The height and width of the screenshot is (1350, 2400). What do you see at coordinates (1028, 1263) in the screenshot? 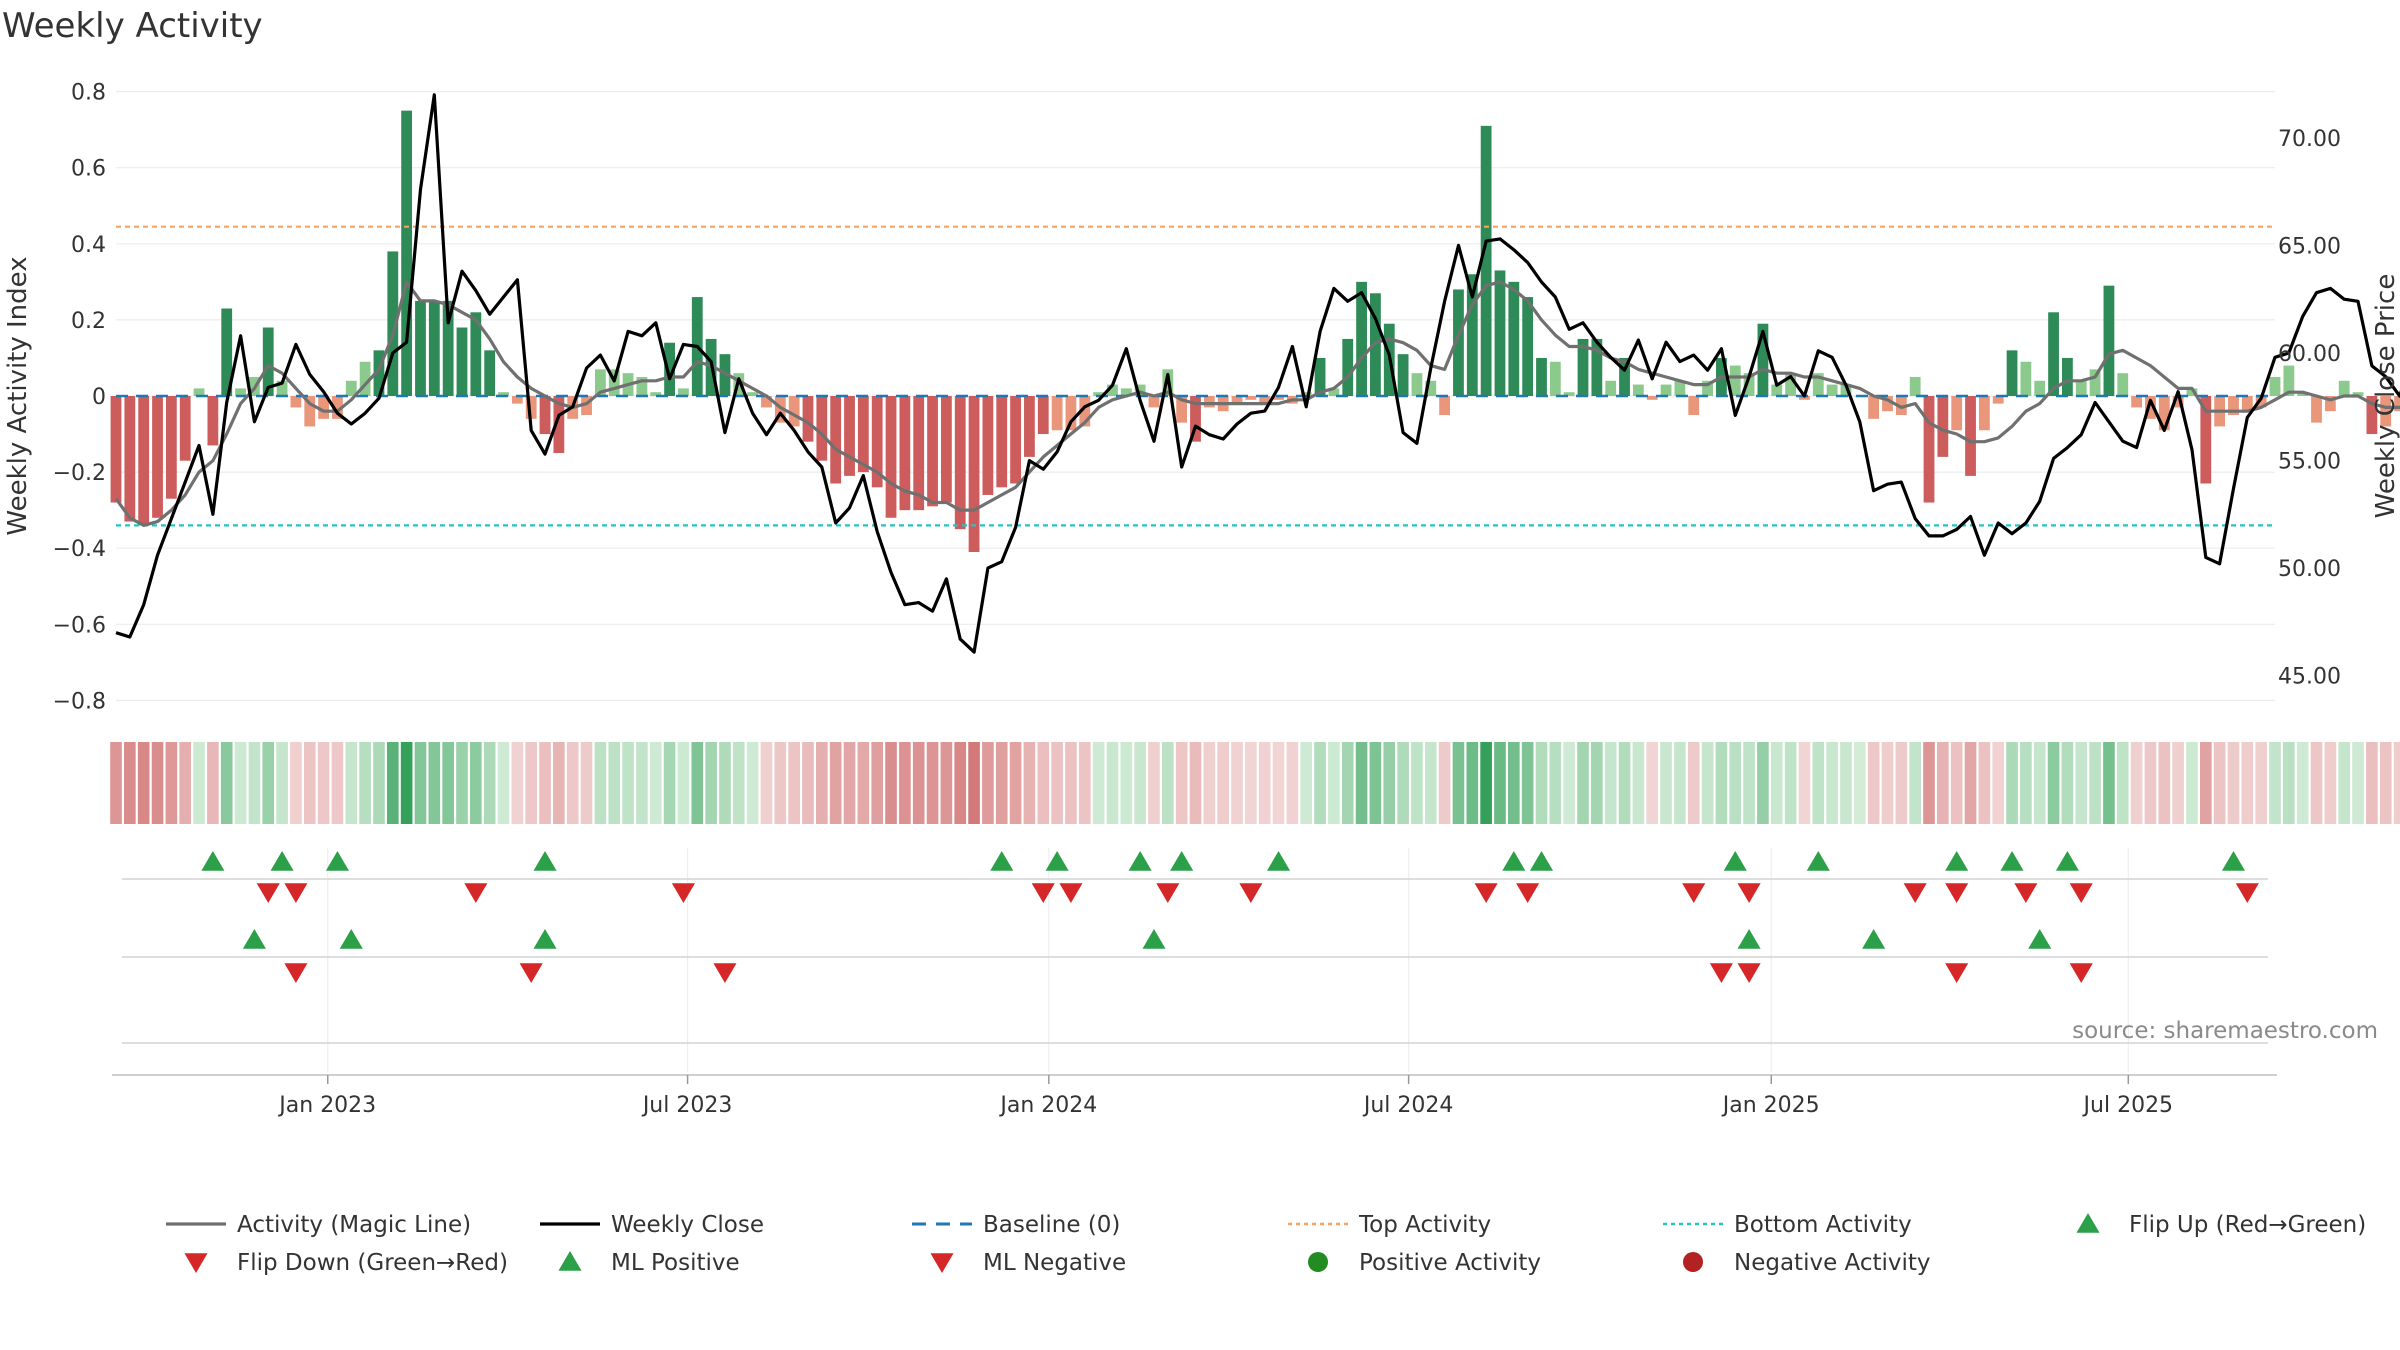
I see `legend-item: ML Negative` at bounding box center [1028, 1263].